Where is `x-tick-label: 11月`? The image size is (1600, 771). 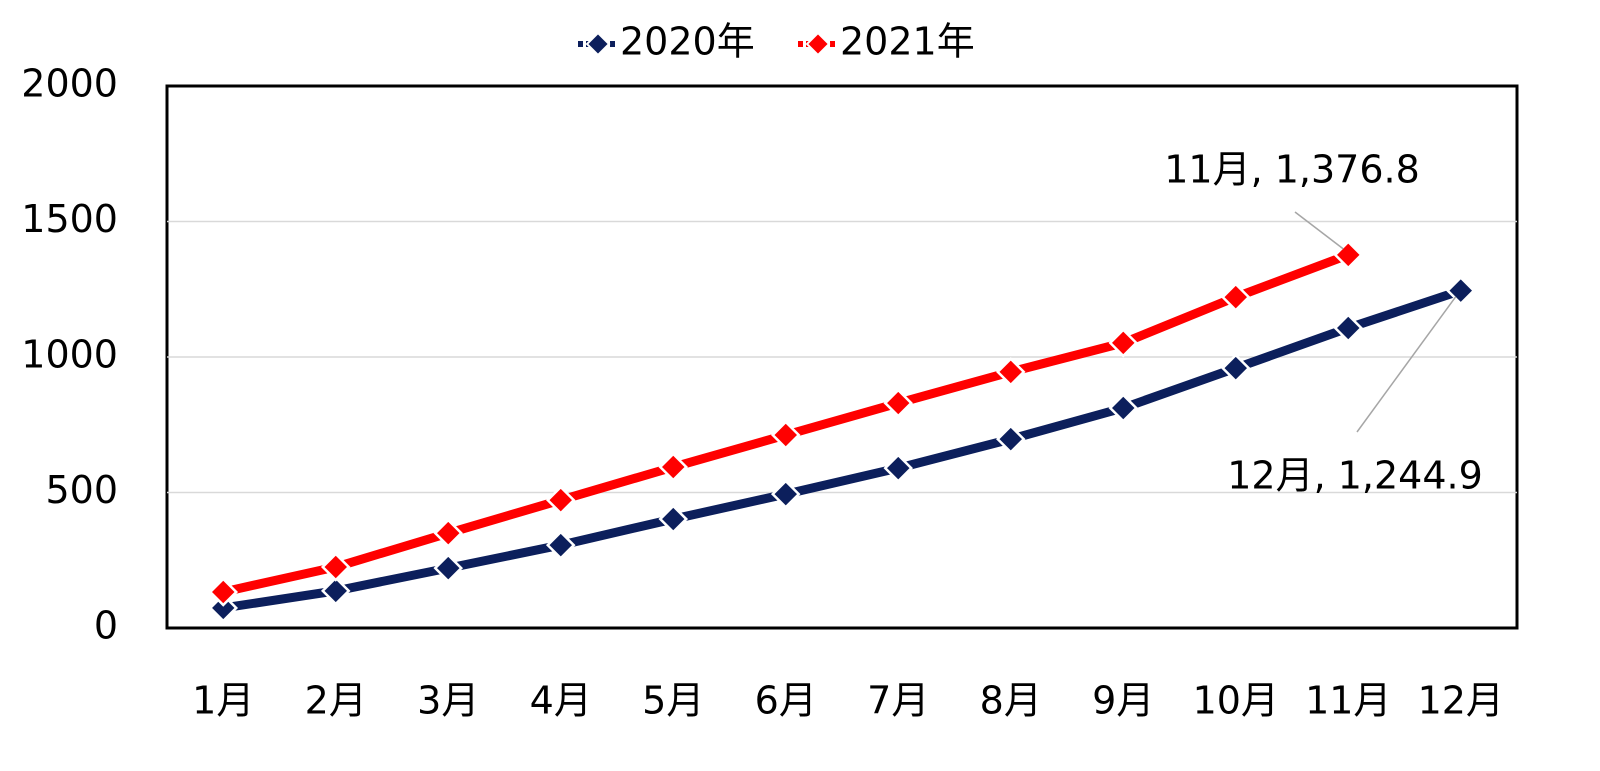
x-tick-label: 11月 is located at coordinates (1348, 701).